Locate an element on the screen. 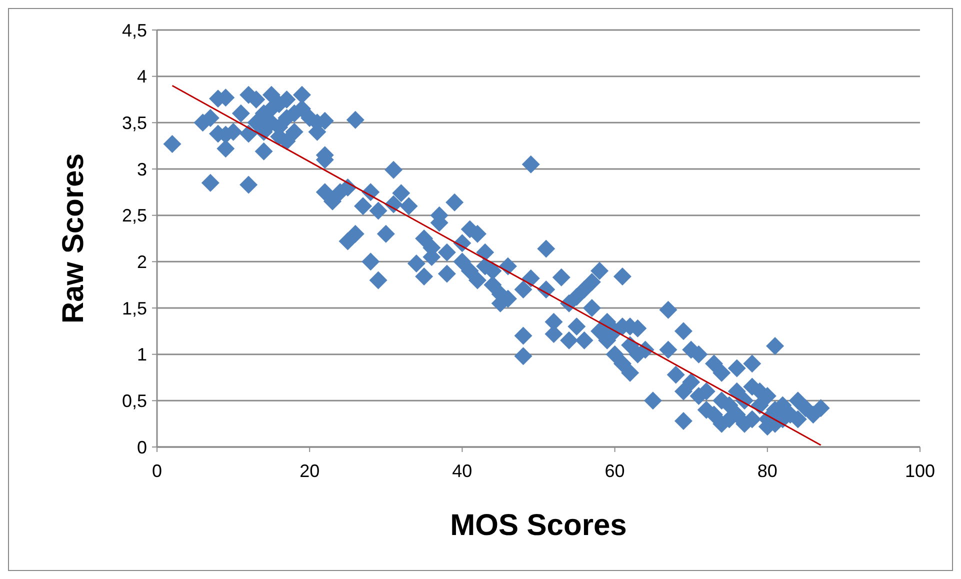 The width and height of the screenshot is (961, 579). x-tick-label: 60 is located at coordinates (614, 471).